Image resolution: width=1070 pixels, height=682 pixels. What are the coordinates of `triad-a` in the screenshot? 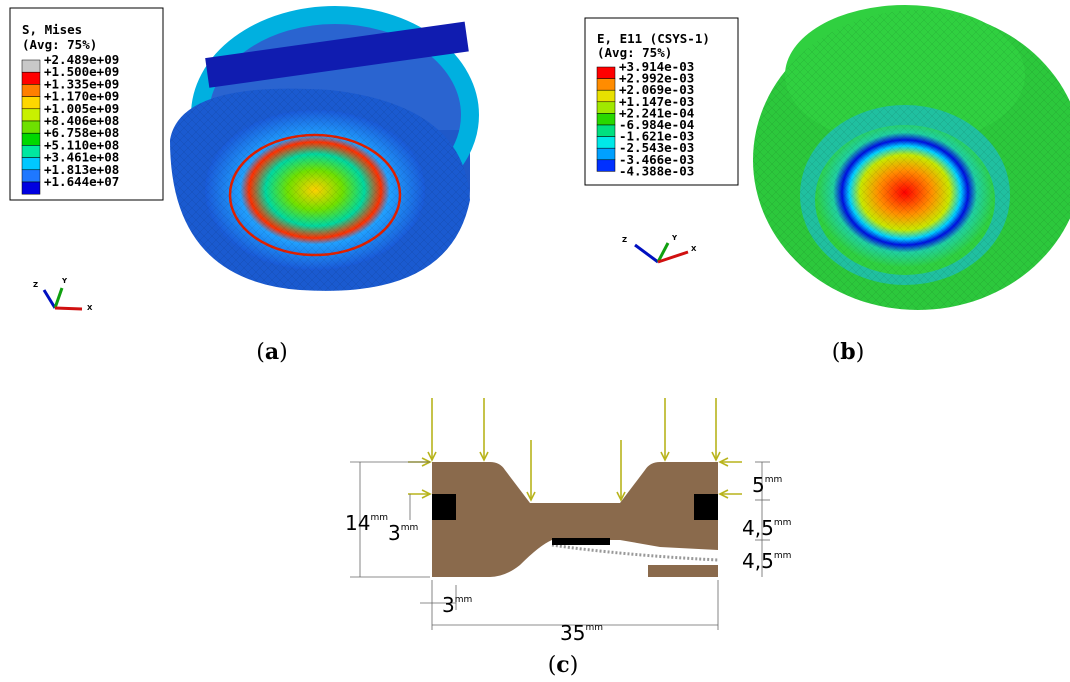 It's located at (62, 299).